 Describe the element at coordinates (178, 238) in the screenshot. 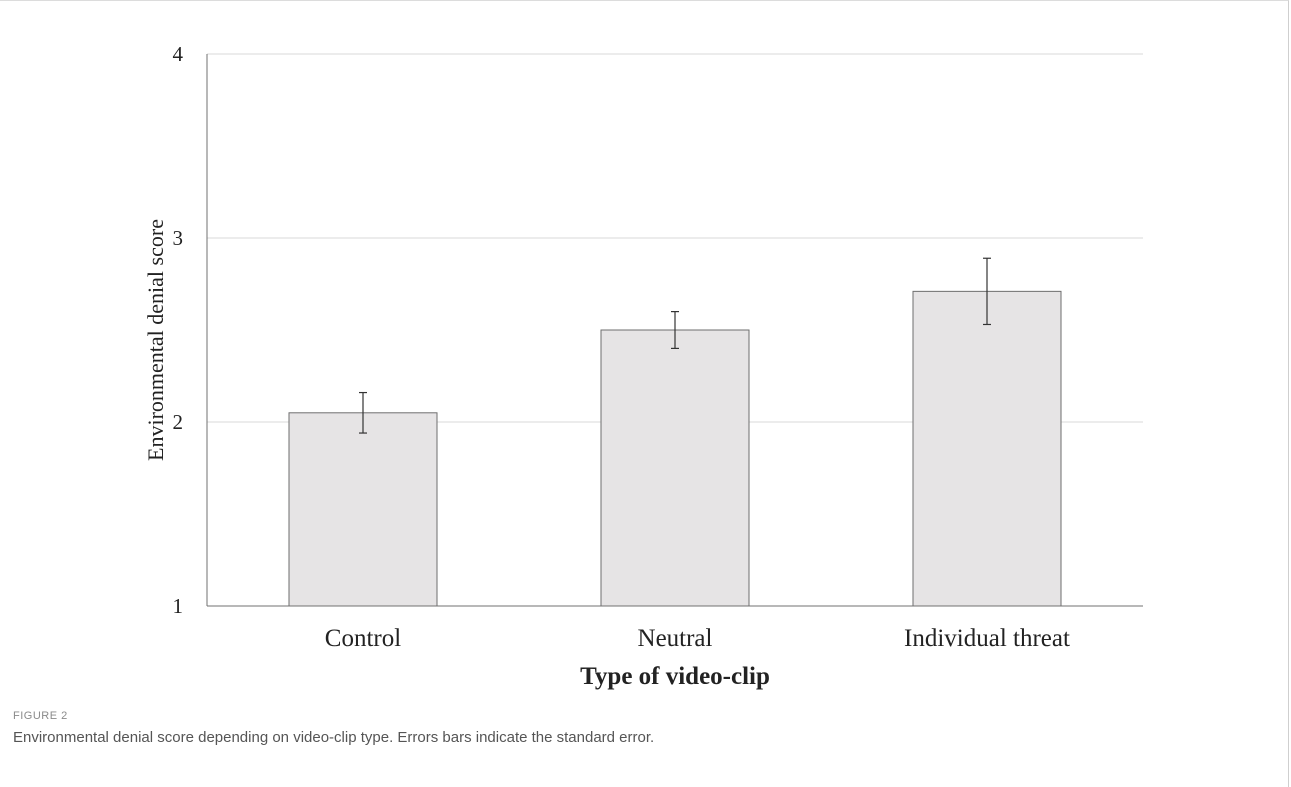

I see `y-tick-label: 3` at that location.